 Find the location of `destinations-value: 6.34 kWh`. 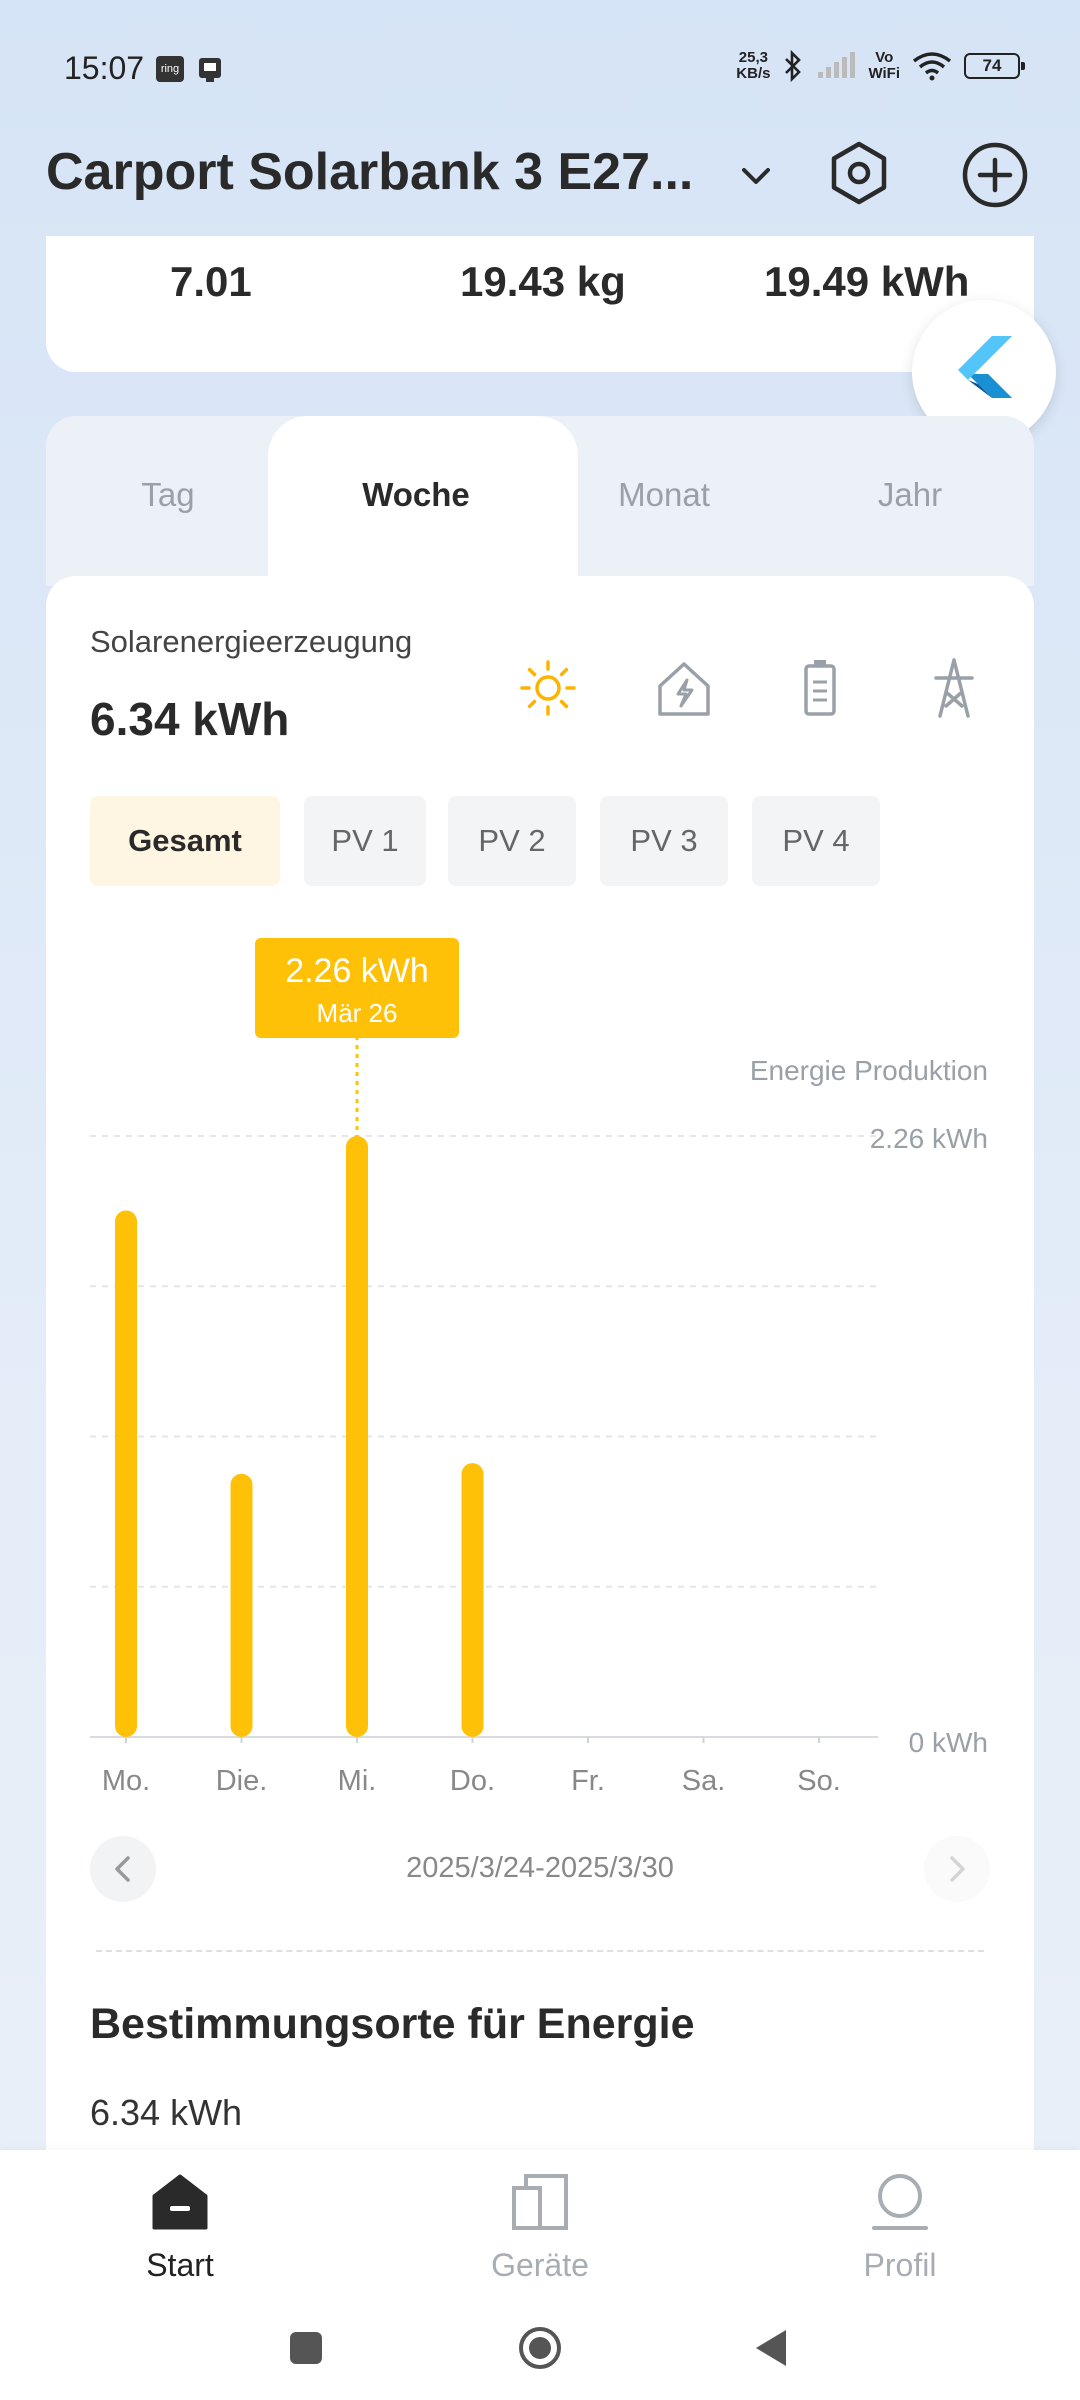

destinations-value: 6.34 kWh is located at coordinates (166, 2112).